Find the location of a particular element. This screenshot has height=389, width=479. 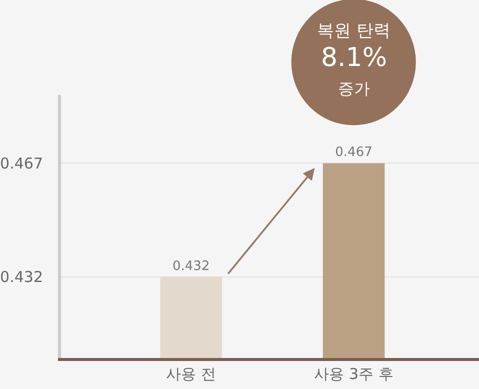

text: 복원 탄력 is located at coordinates (353, 31).